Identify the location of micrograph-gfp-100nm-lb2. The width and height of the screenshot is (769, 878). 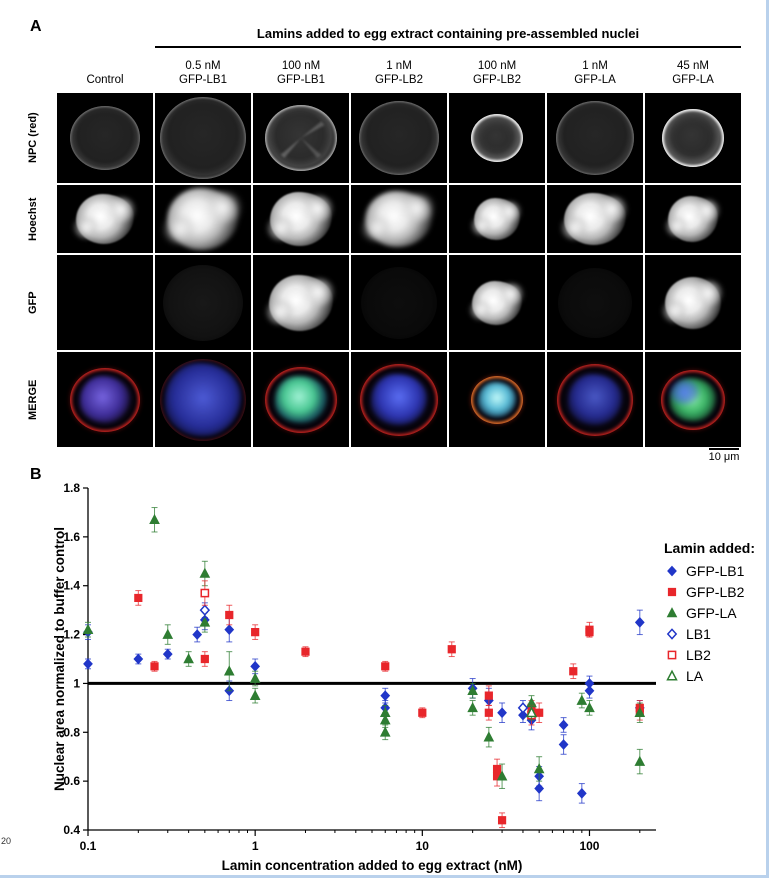
(497, 302).